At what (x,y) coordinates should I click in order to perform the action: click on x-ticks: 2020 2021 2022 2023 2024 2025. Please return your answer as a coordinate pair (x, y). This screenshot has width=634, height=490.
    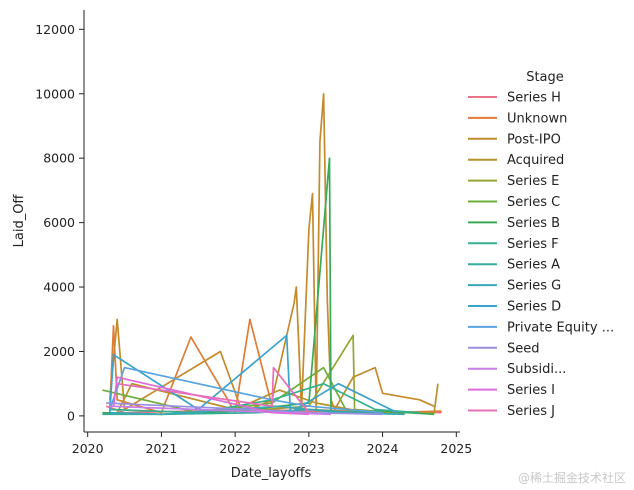
    Looking at the image, I should click on (272, 444).